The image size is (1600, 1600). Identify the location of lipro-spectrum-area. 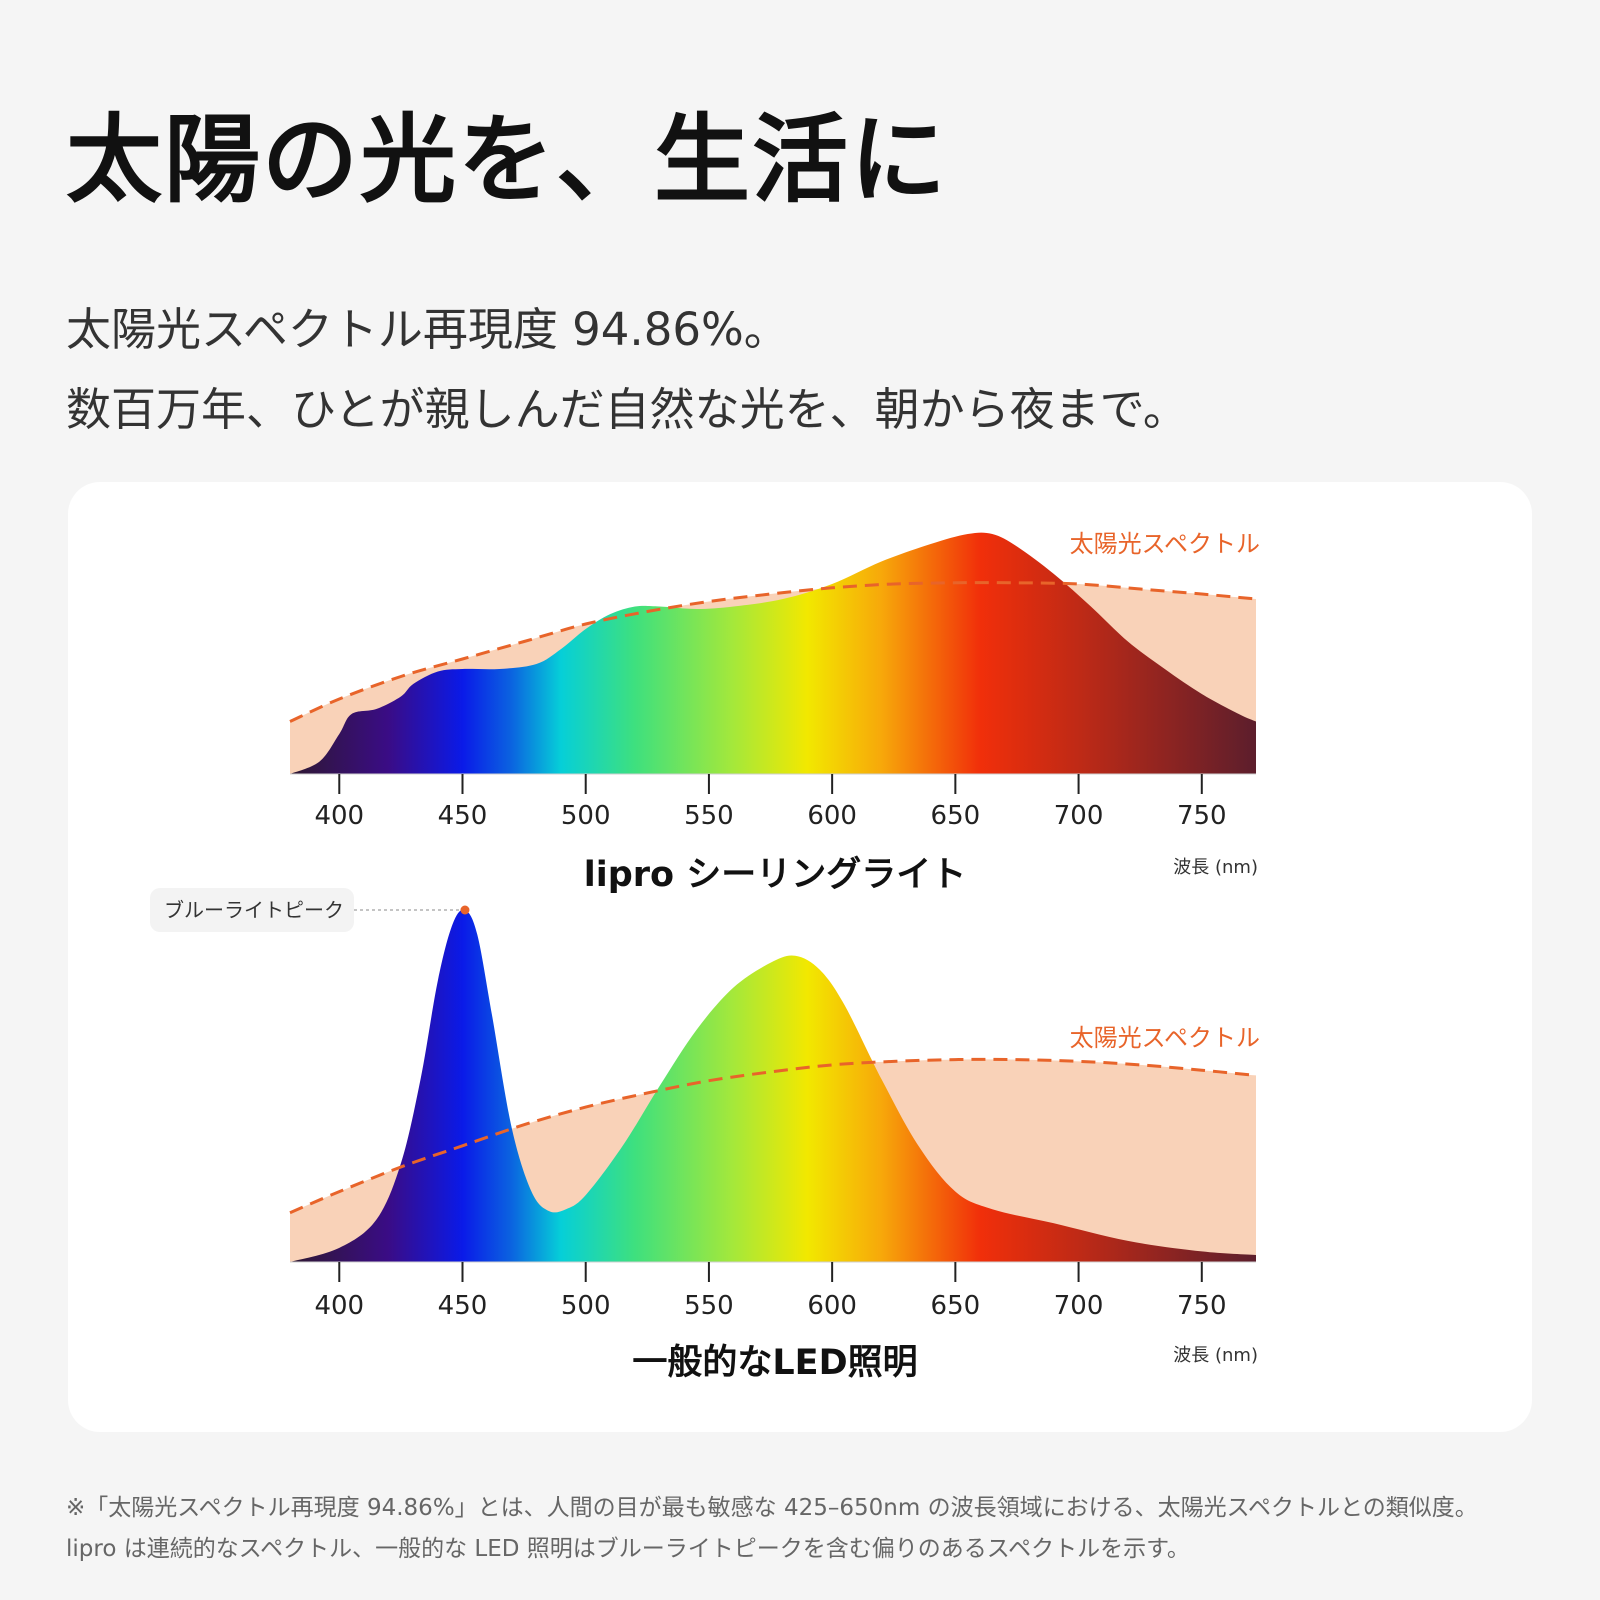
(773, 653).